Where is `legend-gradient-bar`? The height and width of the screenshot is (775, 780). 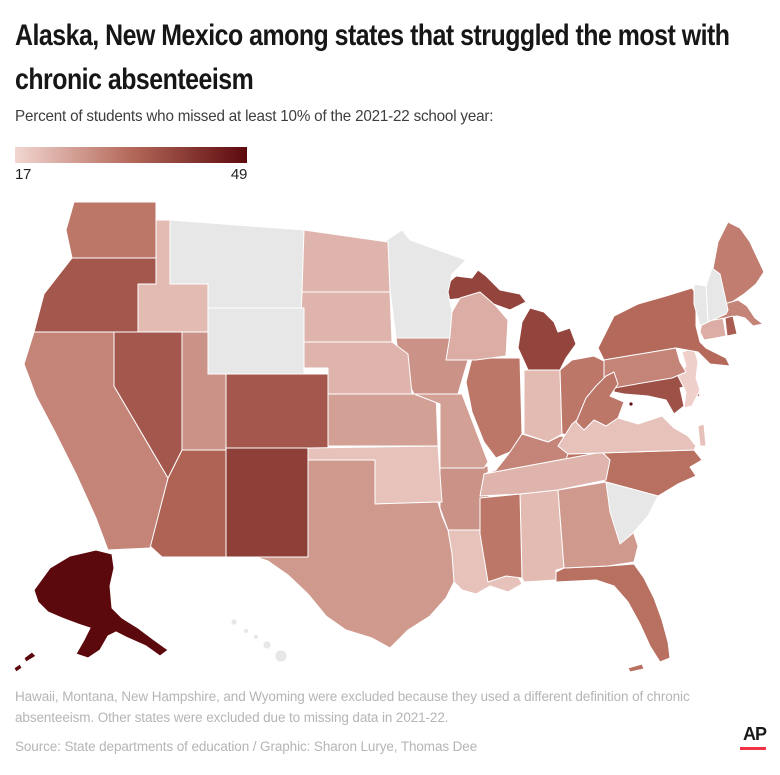 legend-gradient-bar is located at coordinates (131, 155).